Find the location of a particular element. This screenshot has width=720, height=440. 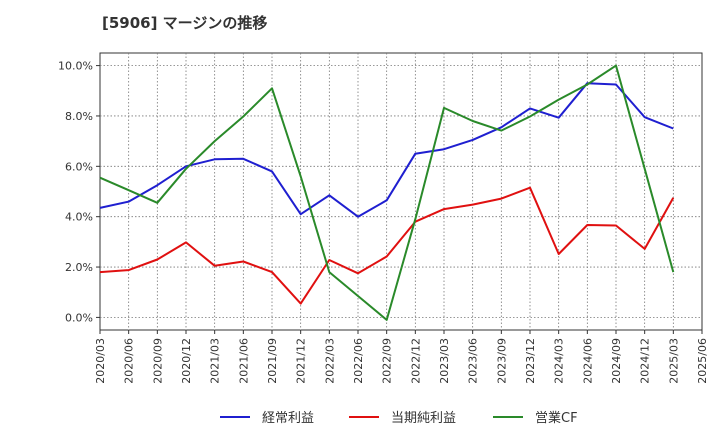

y-tick-label: 8.0% is located at coordinates (79, 116).